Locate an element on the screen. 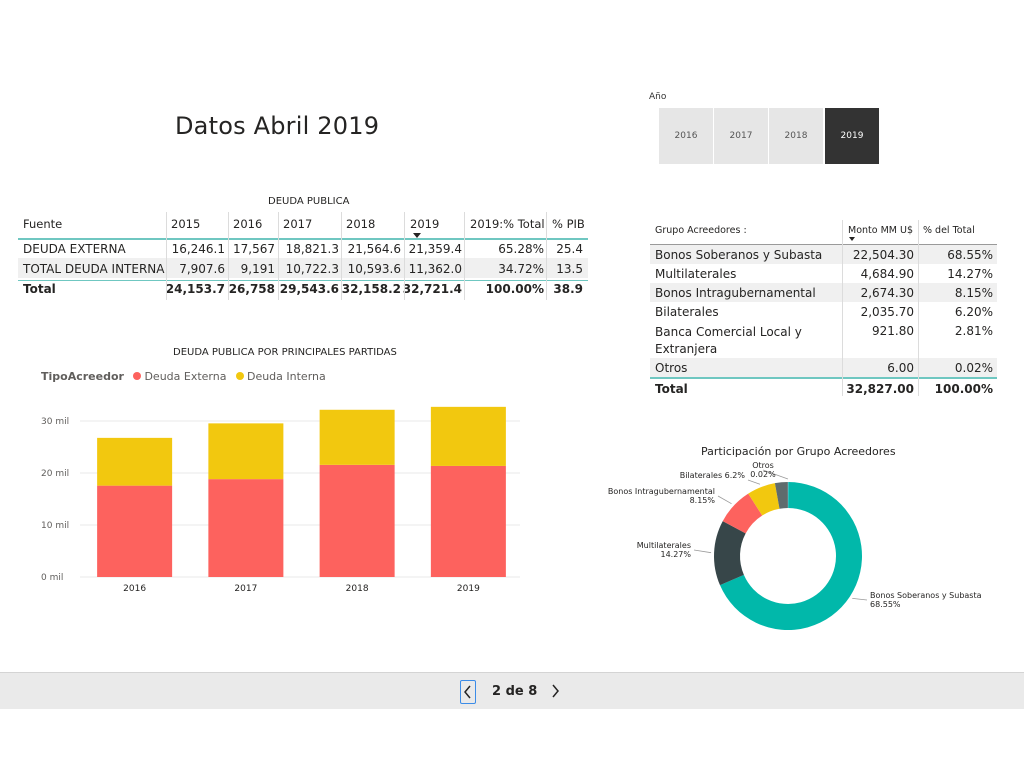 Image resolution: width=1024 pixels, height=768 pixels. y-tick-label: 10 mil is located at coordinates (55, 526).